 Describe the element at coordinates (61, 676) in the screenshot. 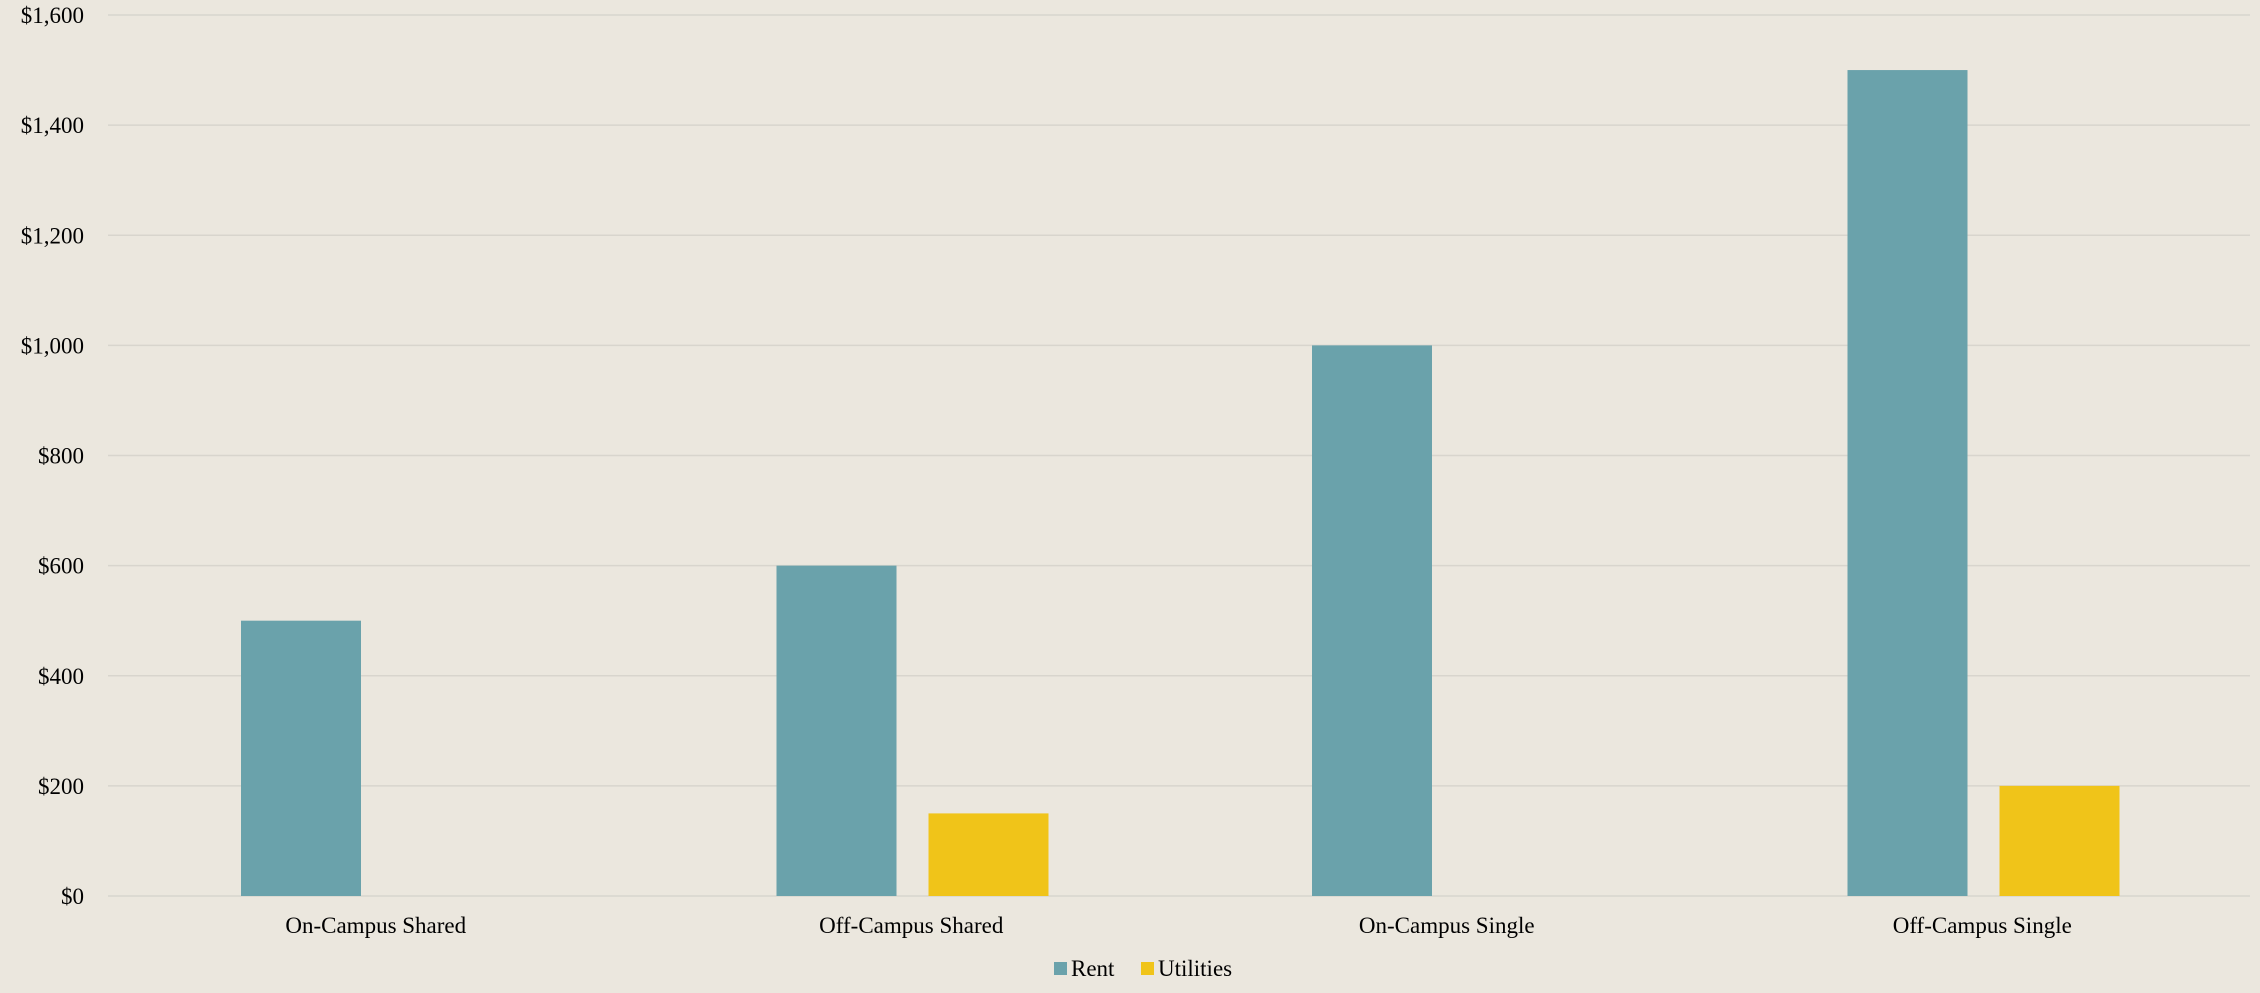

I see `y-tick-label: $400` at that location.